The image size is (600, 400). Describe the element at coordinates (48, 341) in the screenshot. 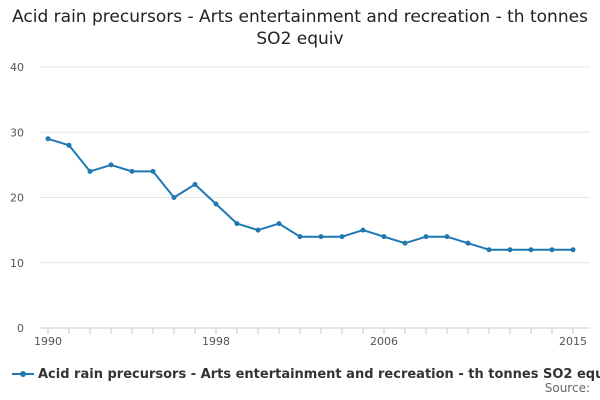

I see `x-tick-label: 1990` at that location.